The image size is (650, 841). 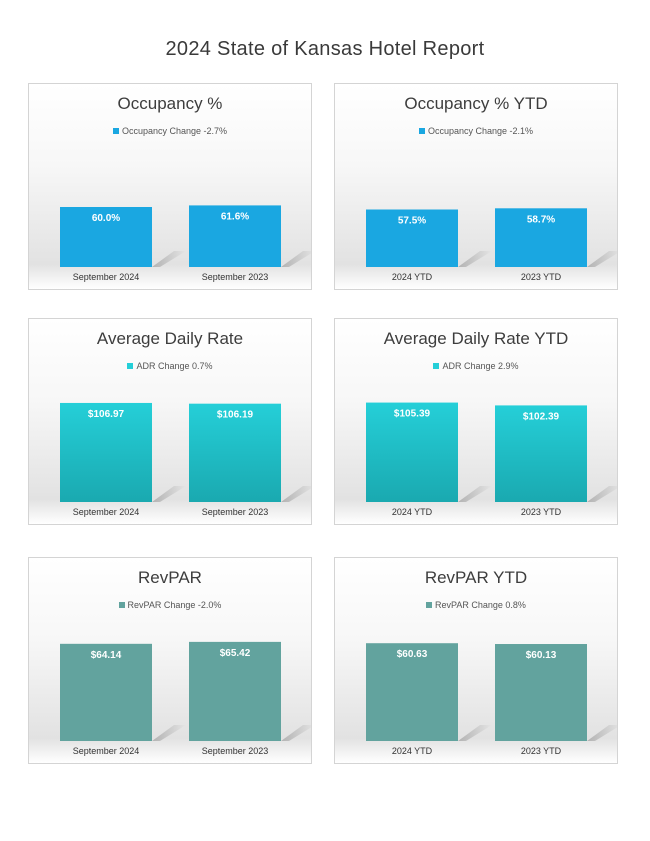 What do you see at coordinates (235, 216) in the screenshot?
I see `data-label: 61.6%` at bounding box center [235, 216].